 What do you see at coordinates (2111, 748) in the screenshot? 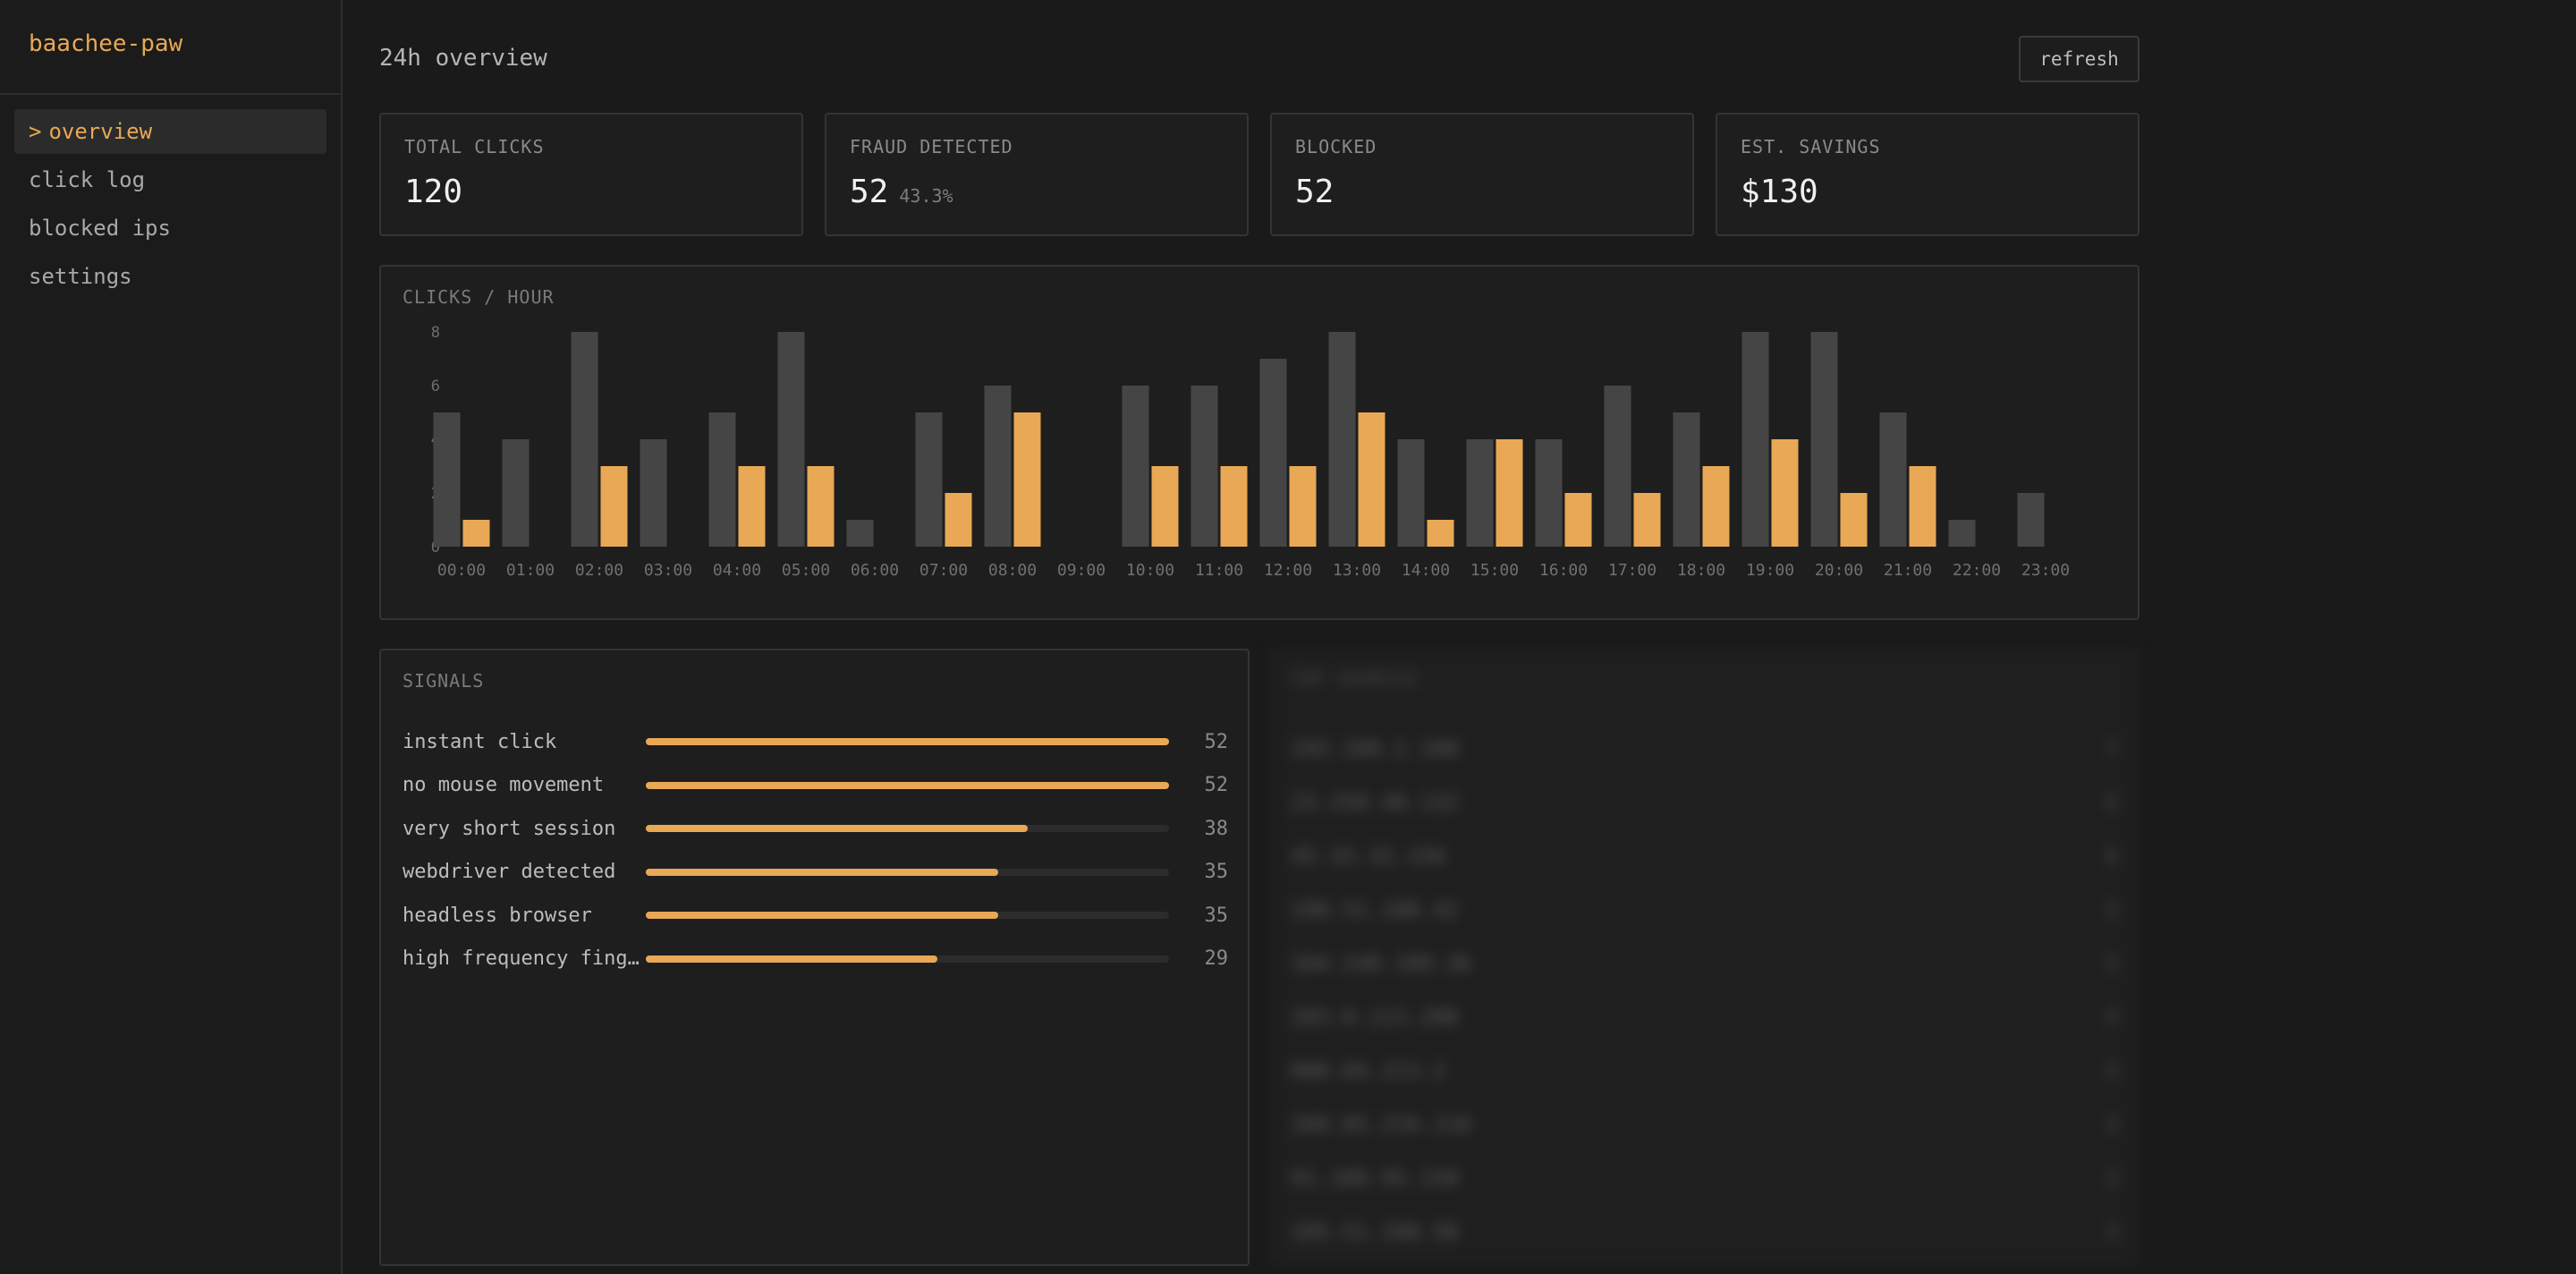
I see `ip-count: 7` at bounding box center [2111, 748].